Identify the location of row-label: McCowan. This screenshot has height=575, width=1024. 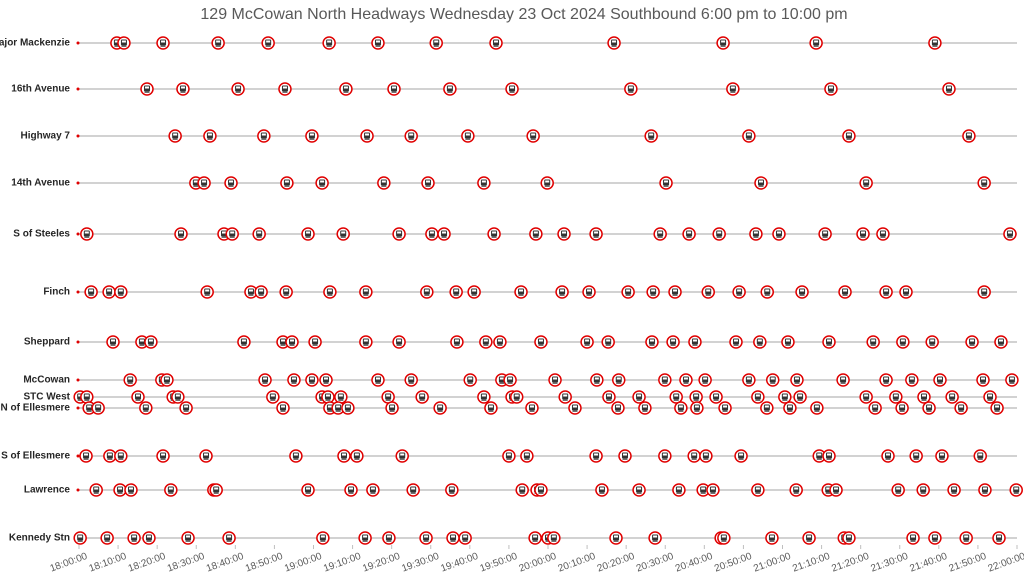
(46, 380).